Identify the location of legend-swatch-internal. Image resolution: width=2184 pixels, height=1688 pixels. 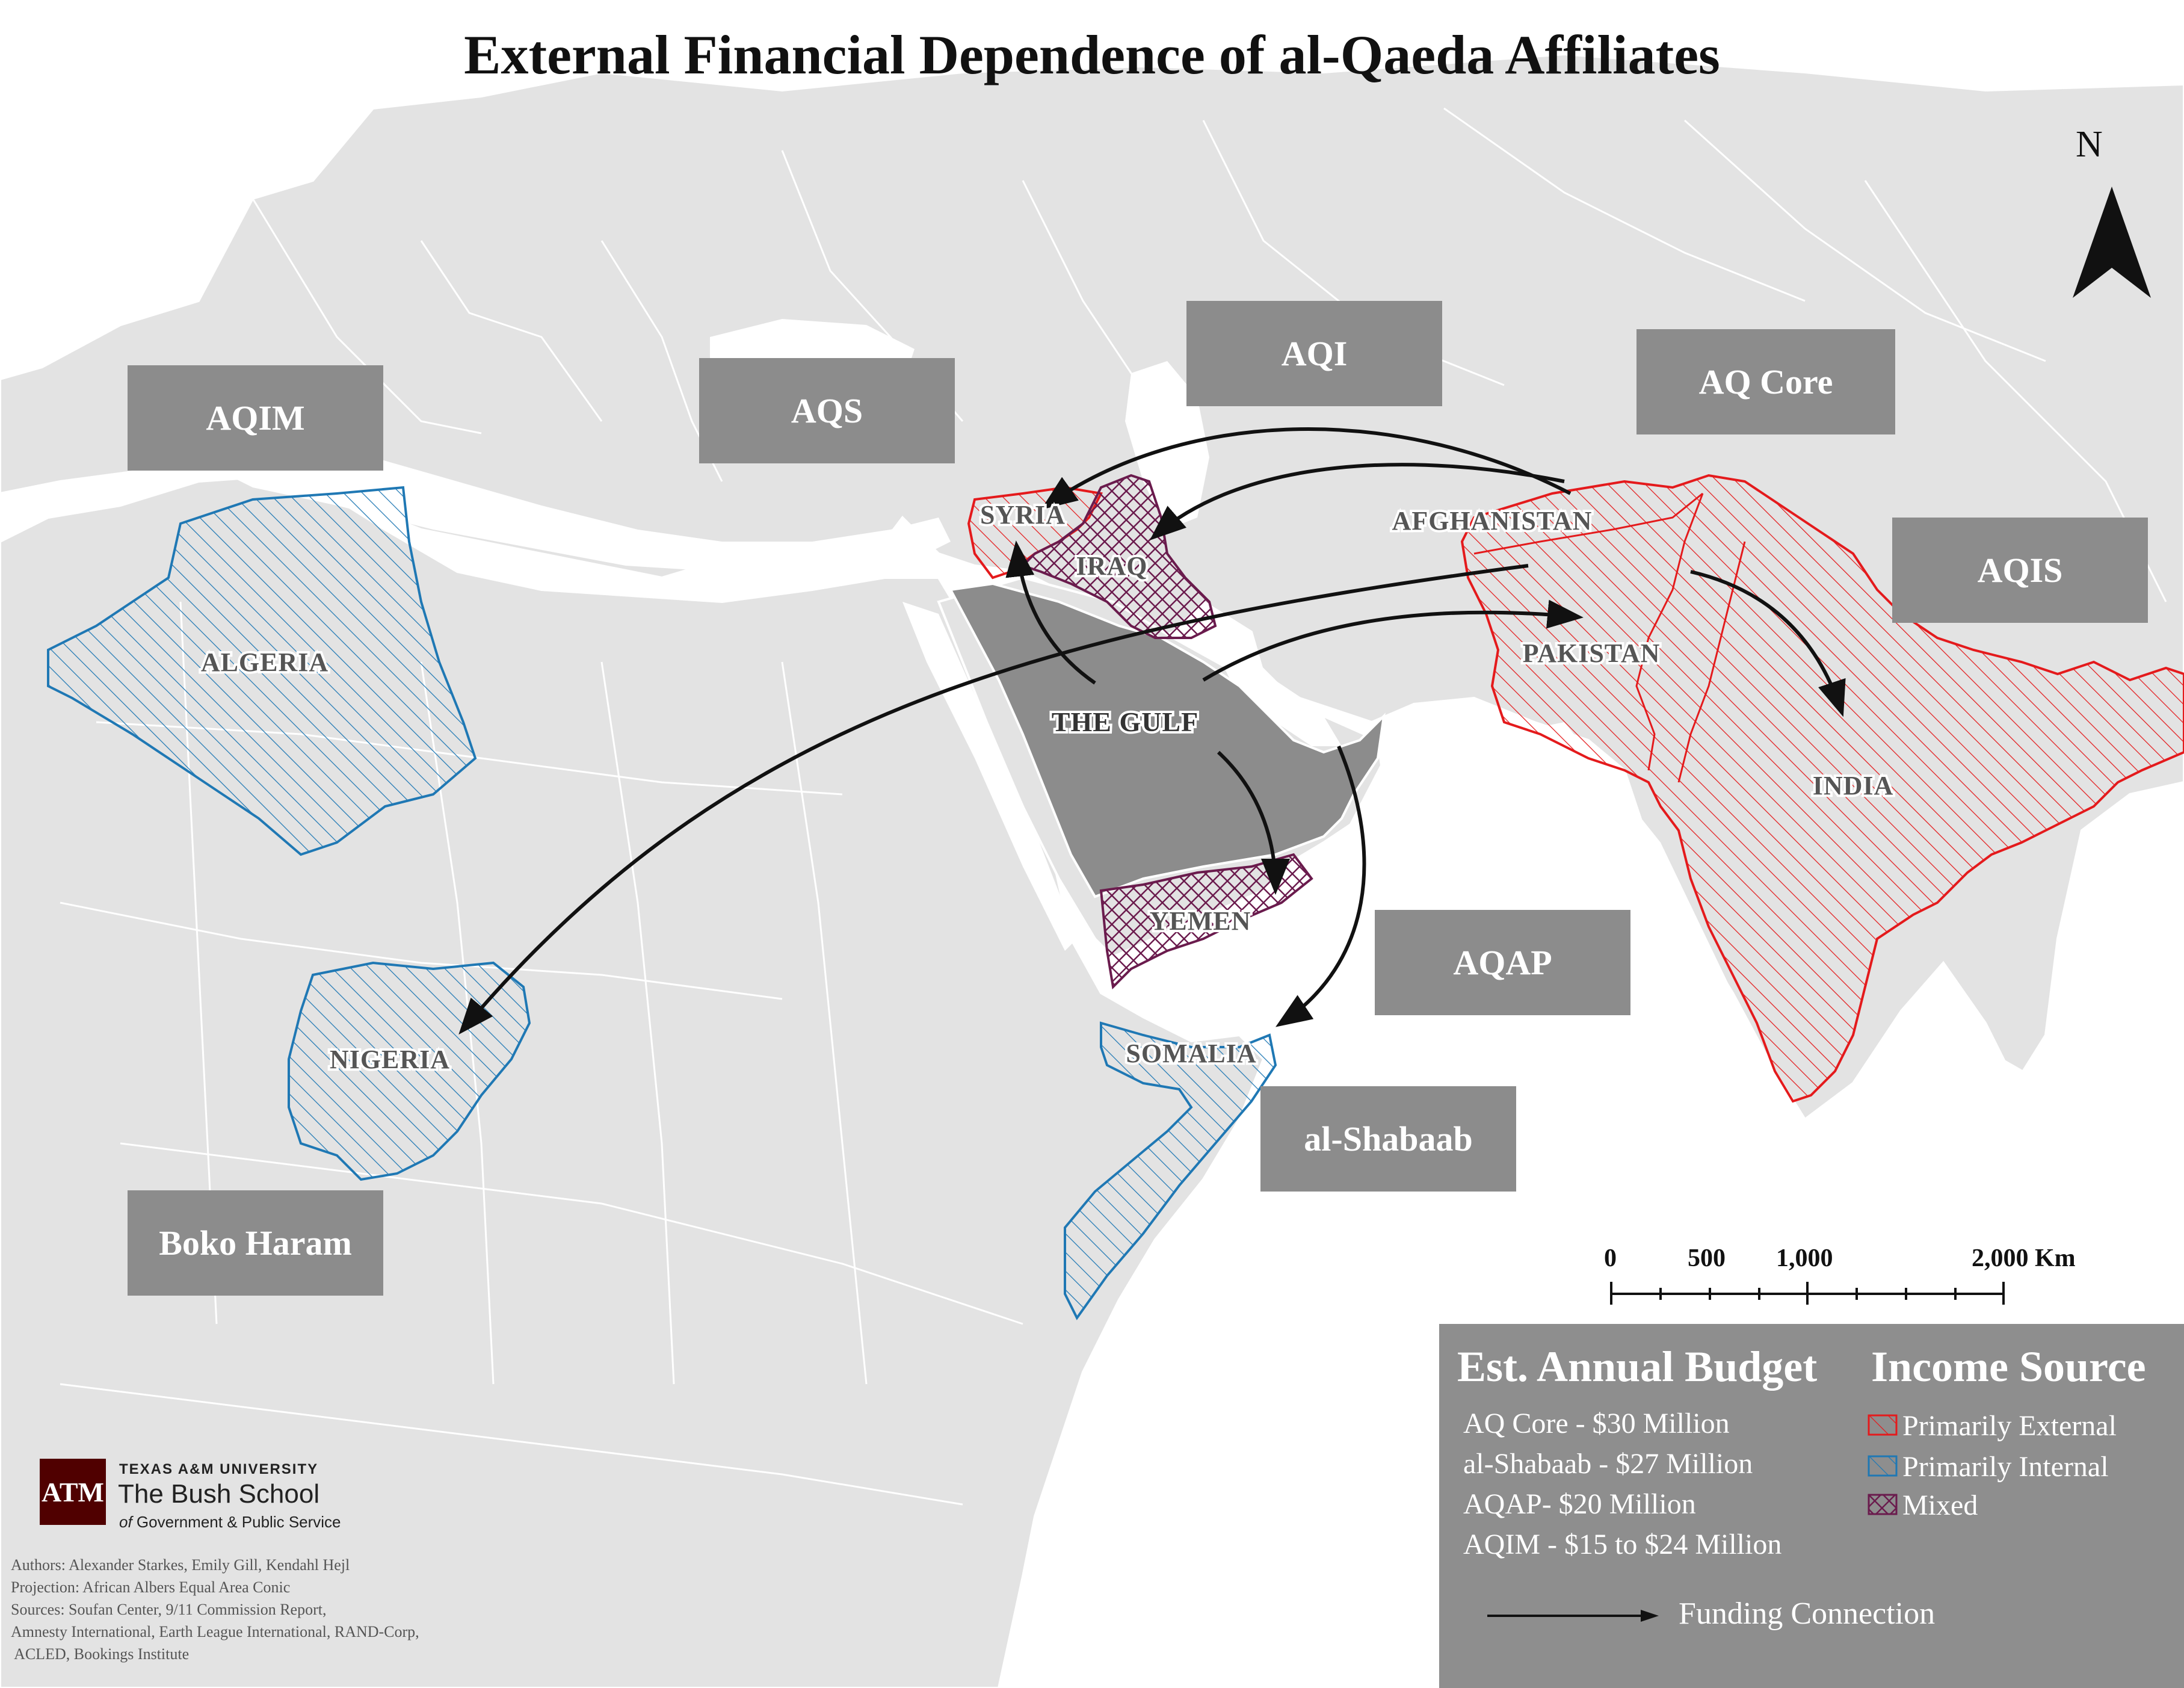
(1883, 1466).